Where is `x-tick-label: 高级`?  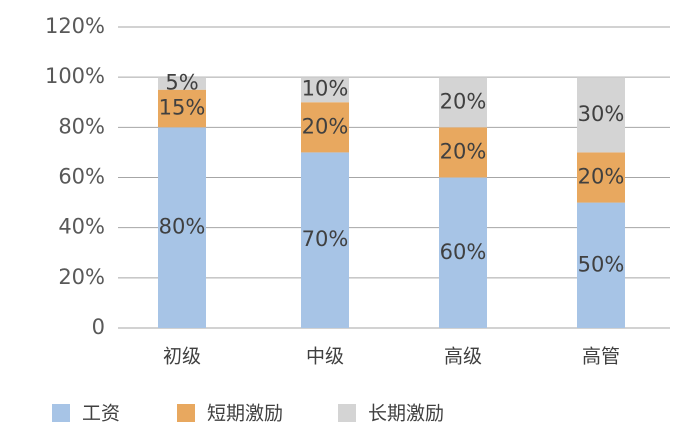
x-tick-label: 高级 is located at coordinates (463, 357).